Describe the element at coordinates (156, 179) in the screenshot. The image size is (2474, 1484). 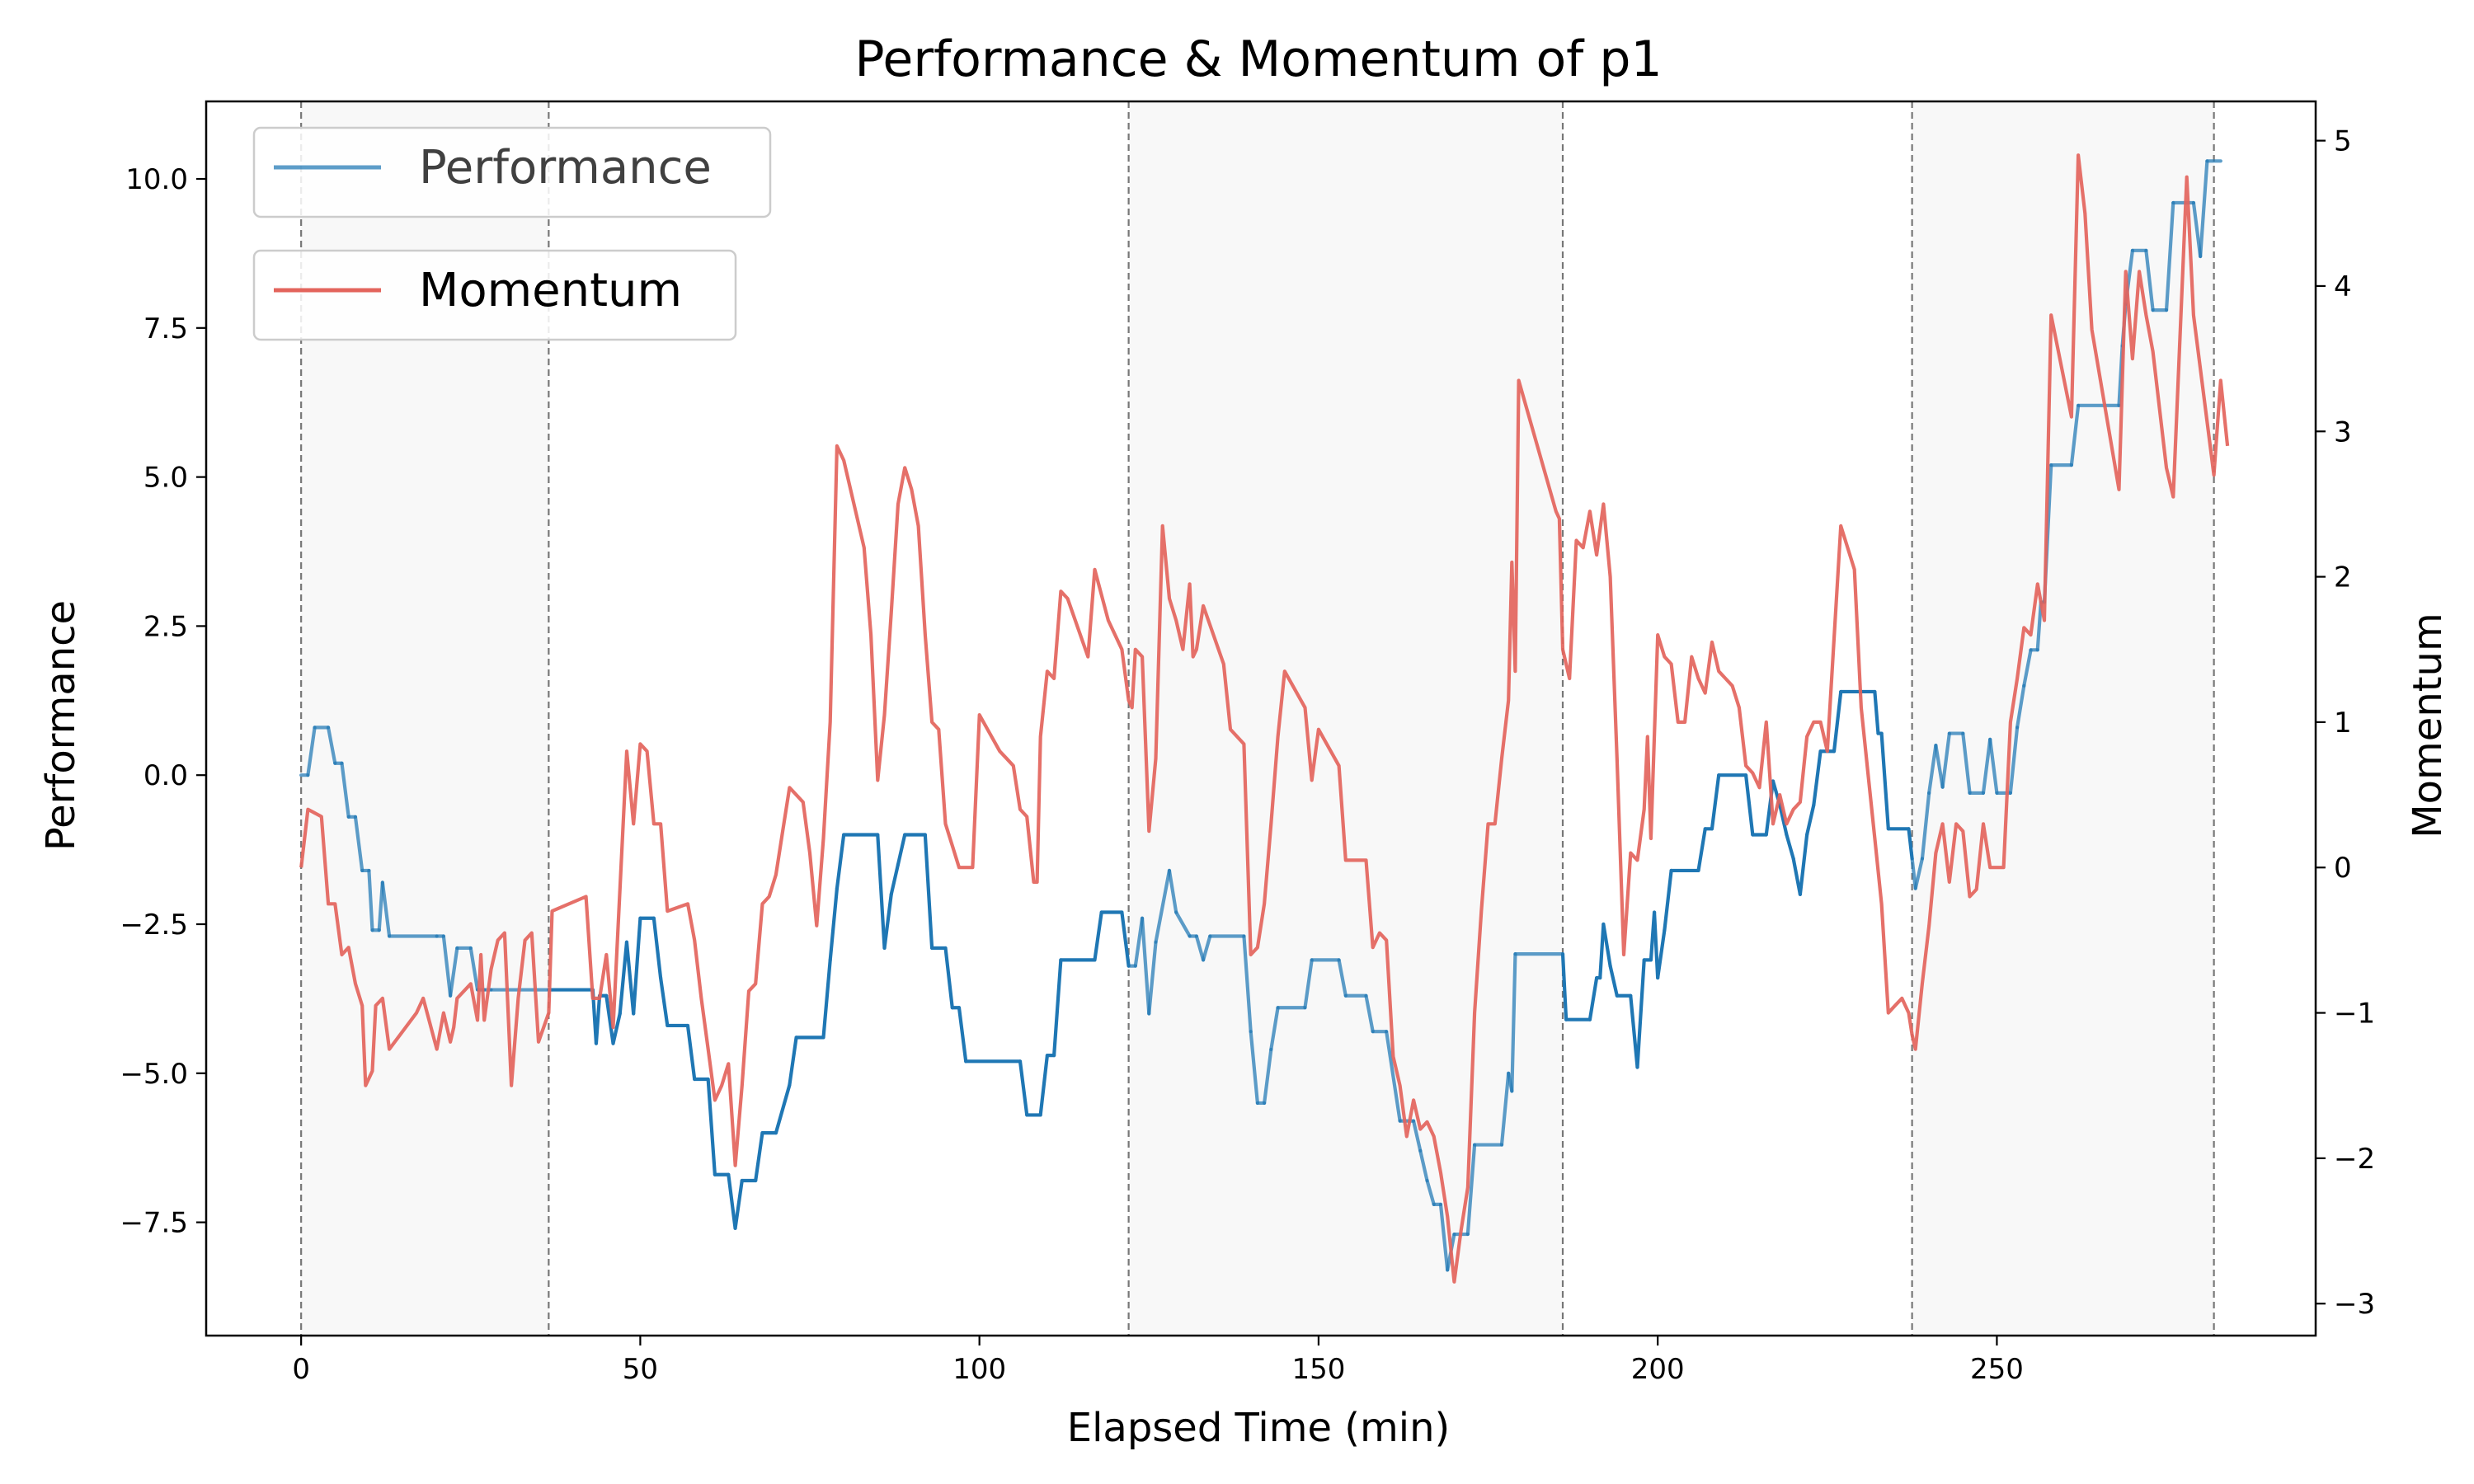
I see `y-left-tick-label: 10.0` at that location.